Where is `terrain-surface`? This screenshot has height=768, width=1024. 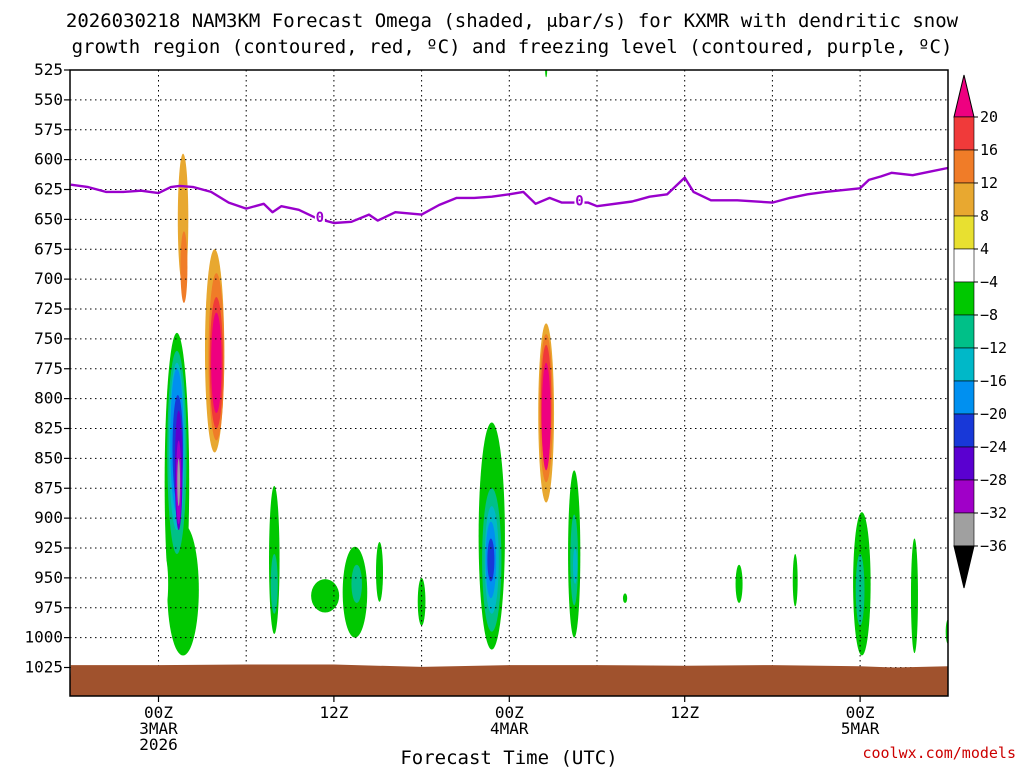
terrain-surface is located at coordinates (509, 680).